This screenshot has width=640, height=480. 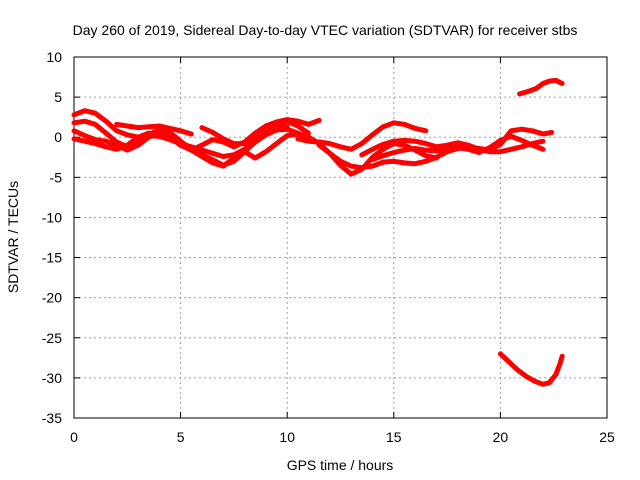 I want to click on y-tick-label: 10, so click(x=54, y=57).